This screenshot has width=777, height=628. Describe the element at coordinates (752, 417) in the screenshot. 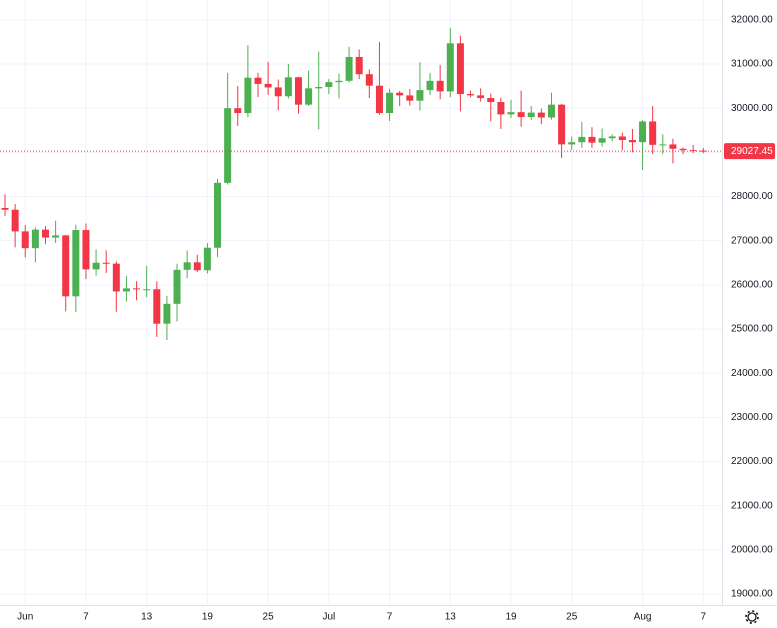

I see `y-tick-label: 23000.00` at that location.